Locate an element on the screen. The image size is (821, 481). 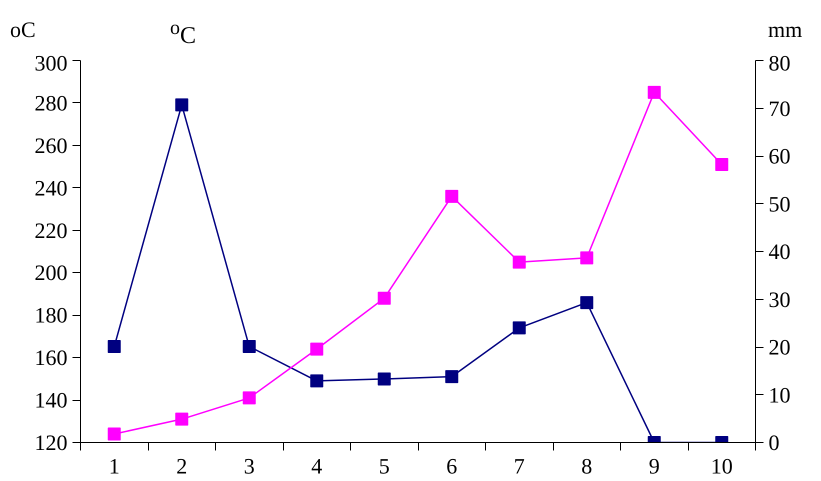
y-tick-label: 220 is located at coordinates (51, 230).